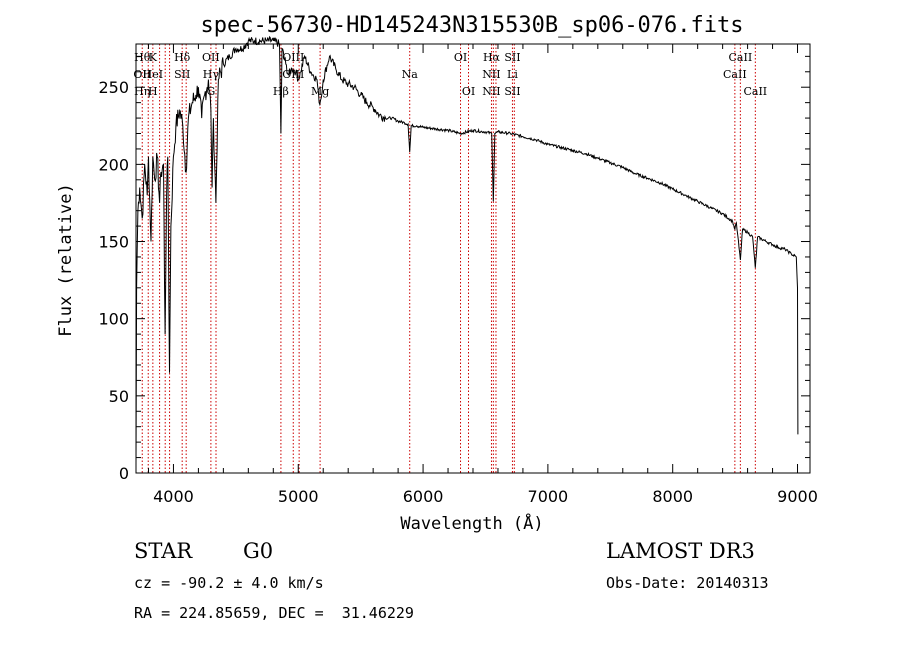 This screenshot has width=900, height=649. What do you see at coordinates (113, 319) in the screenshot?
I see `y-tick-label: 100` at bounding box center [113, 319].